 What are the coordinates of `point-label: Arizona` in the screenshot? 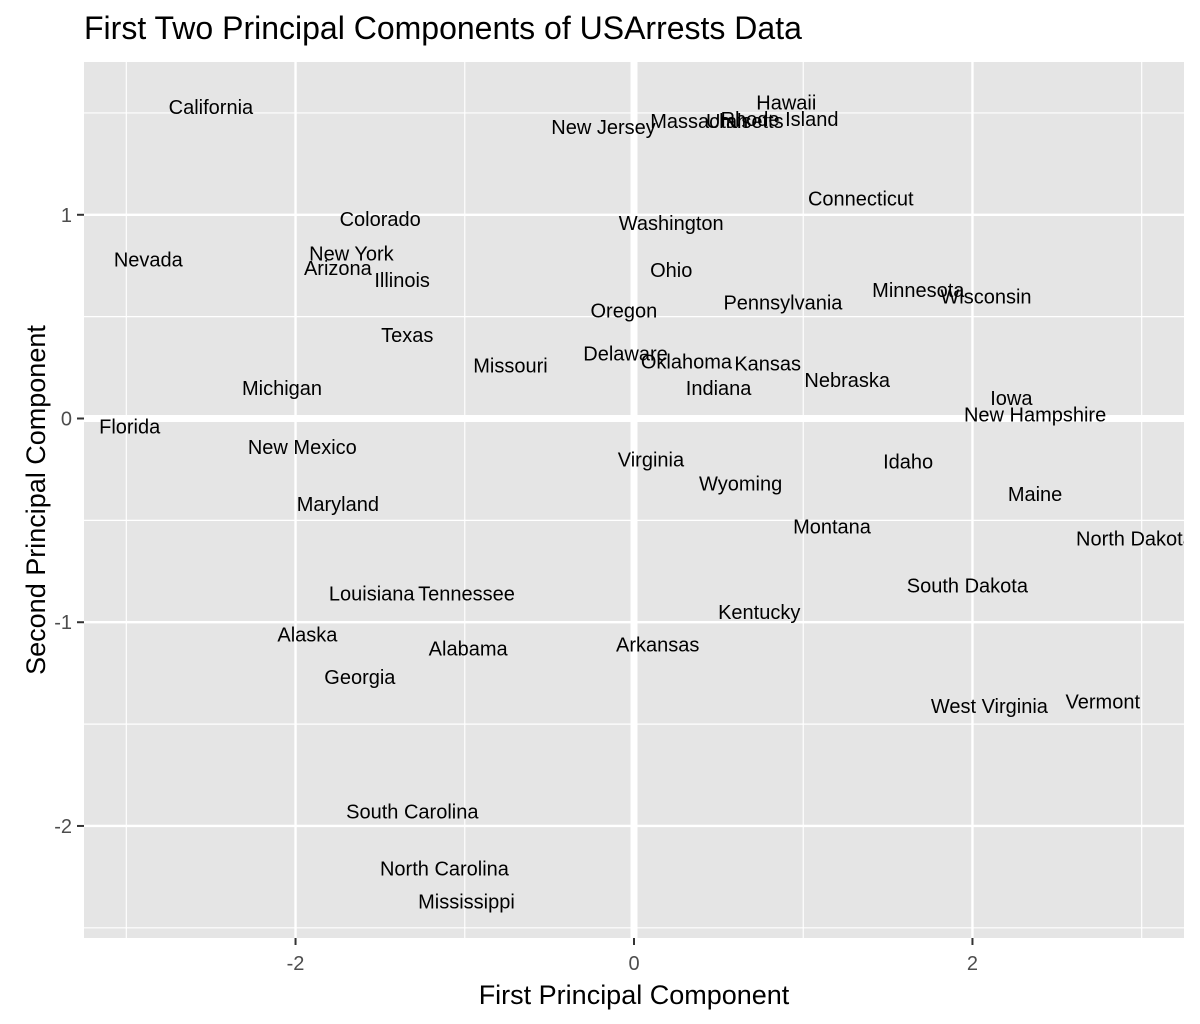 It's located at (338, 269).